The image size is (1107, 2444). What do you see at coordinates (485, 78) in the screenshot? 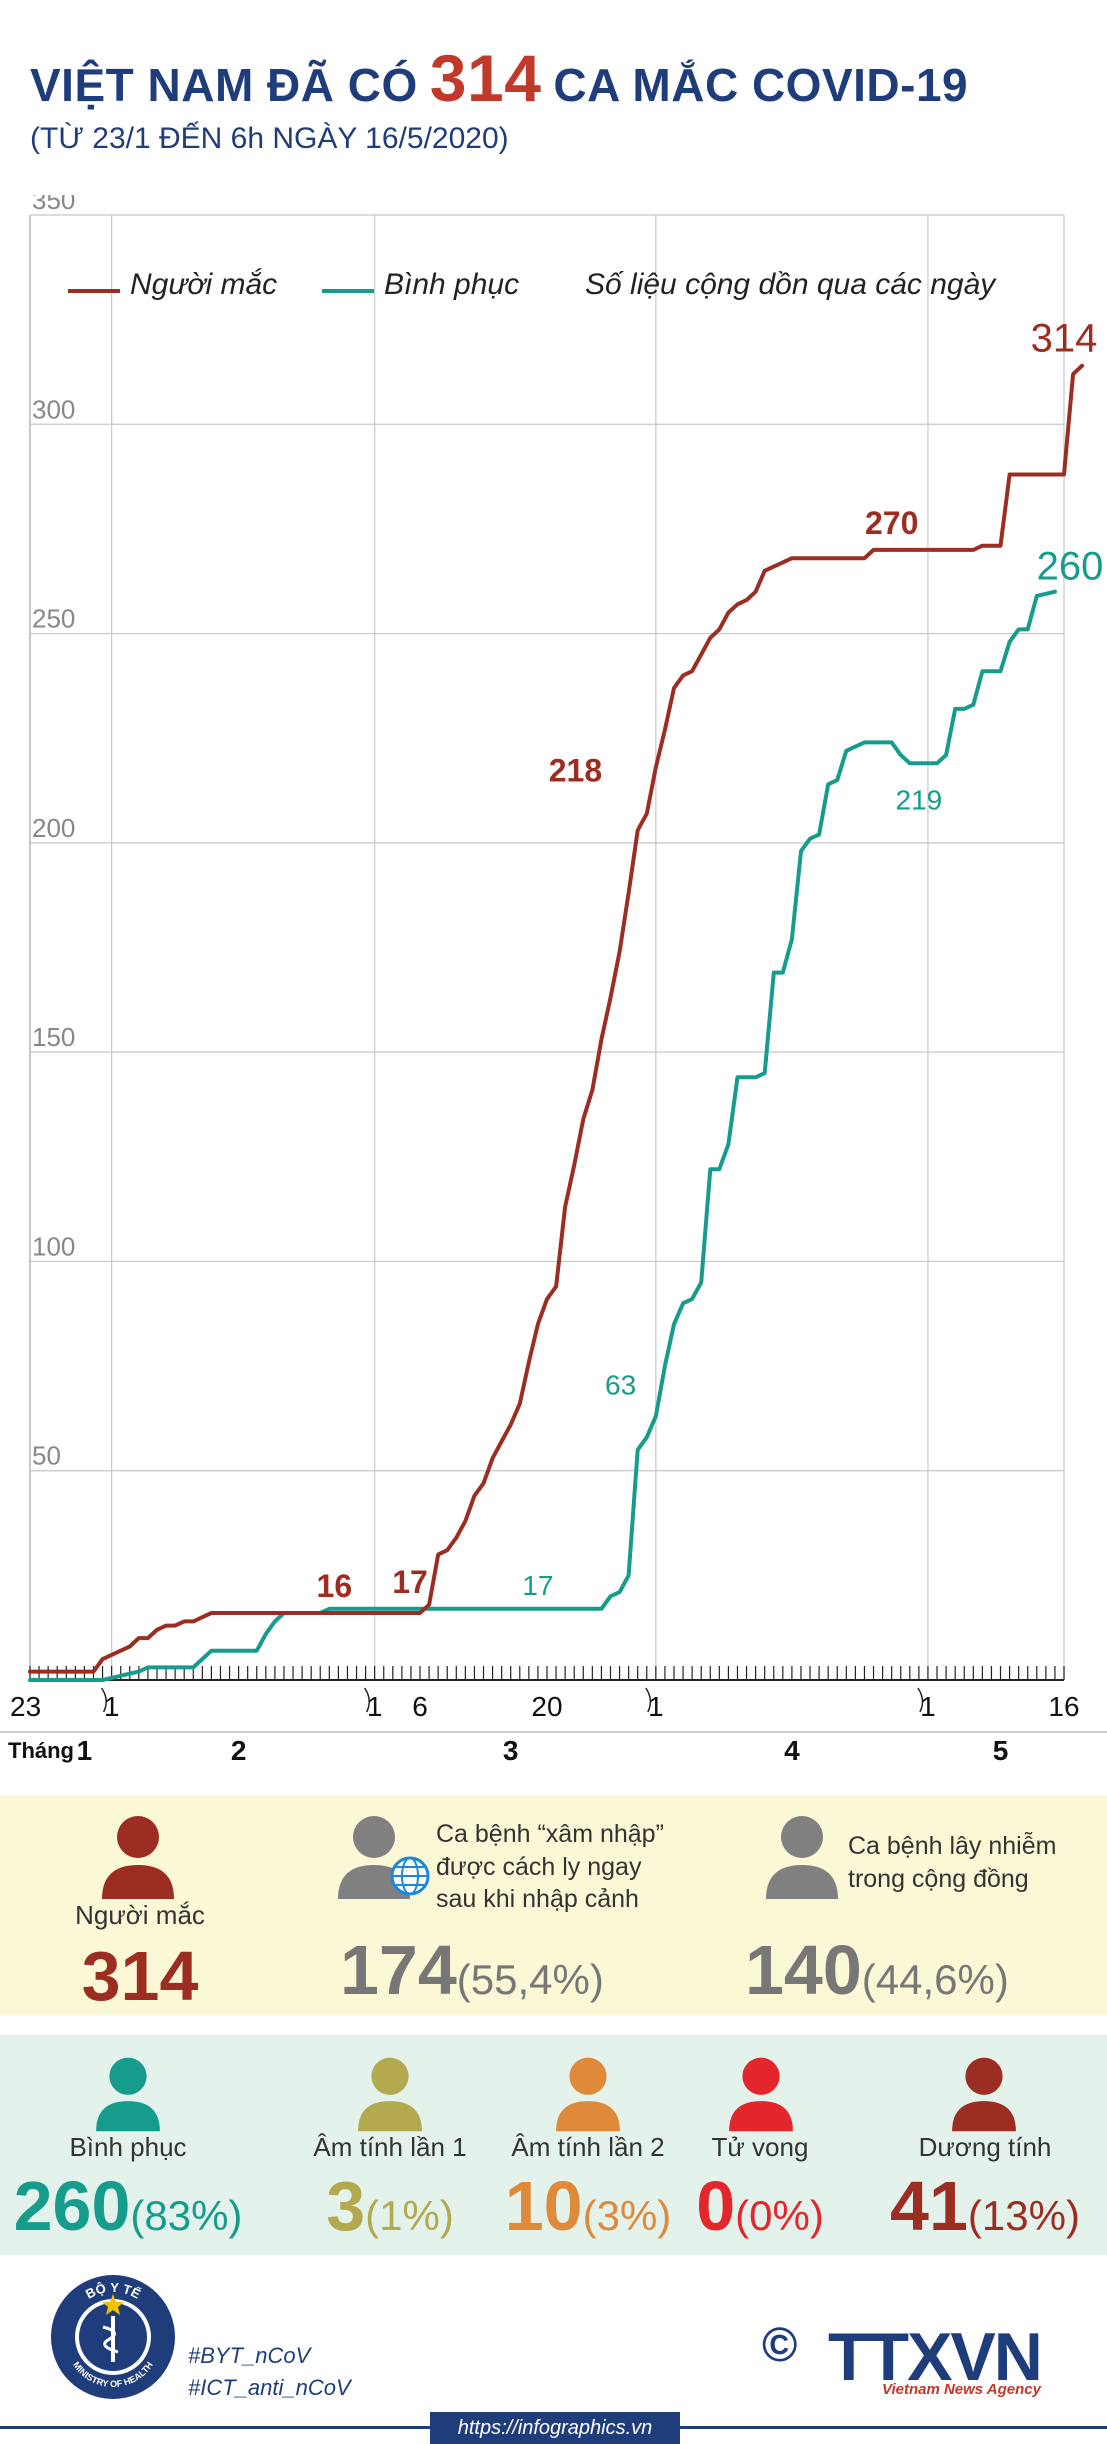
I see `title-number: 314` at bounding box center [485, 78].